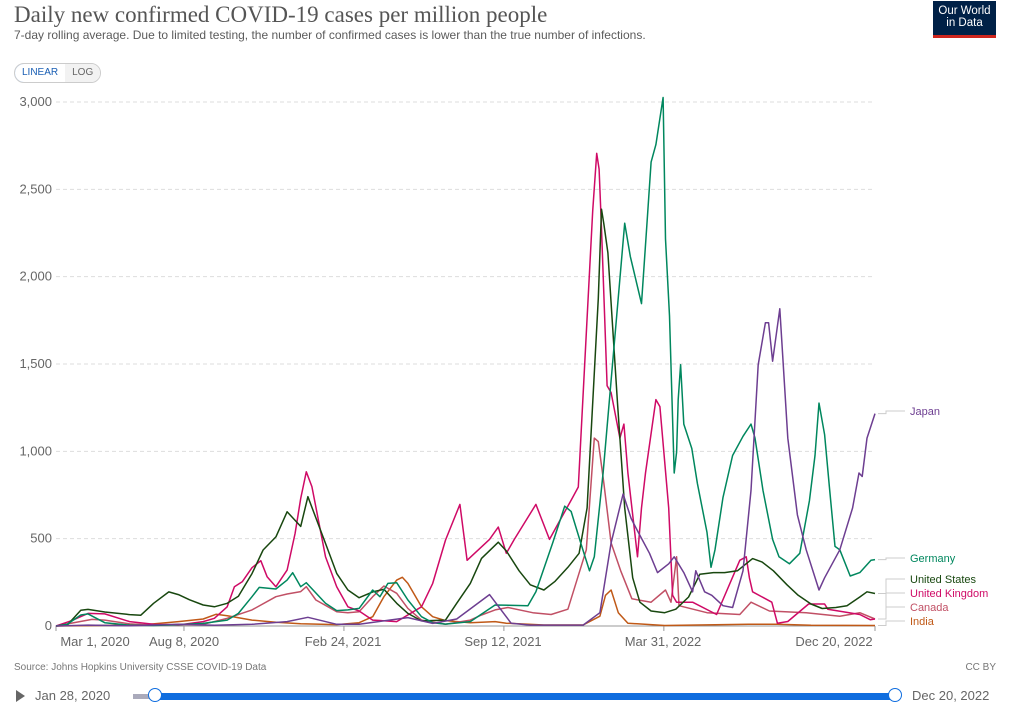 This screenshot has width=1010, height=708. What do you see at coordinates (465, 601) in the screenshot?
I see `series-line-india` at bounding box center [465, 601].